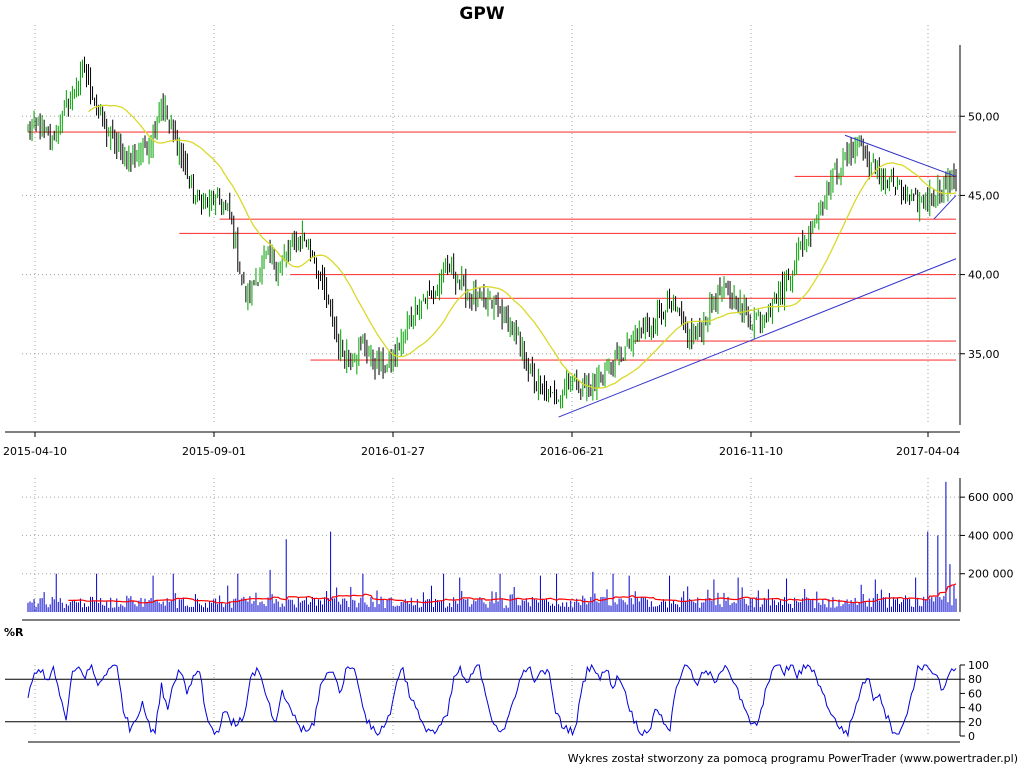  I want to click on wr-y-tick-label: 100, so click(978, 665).